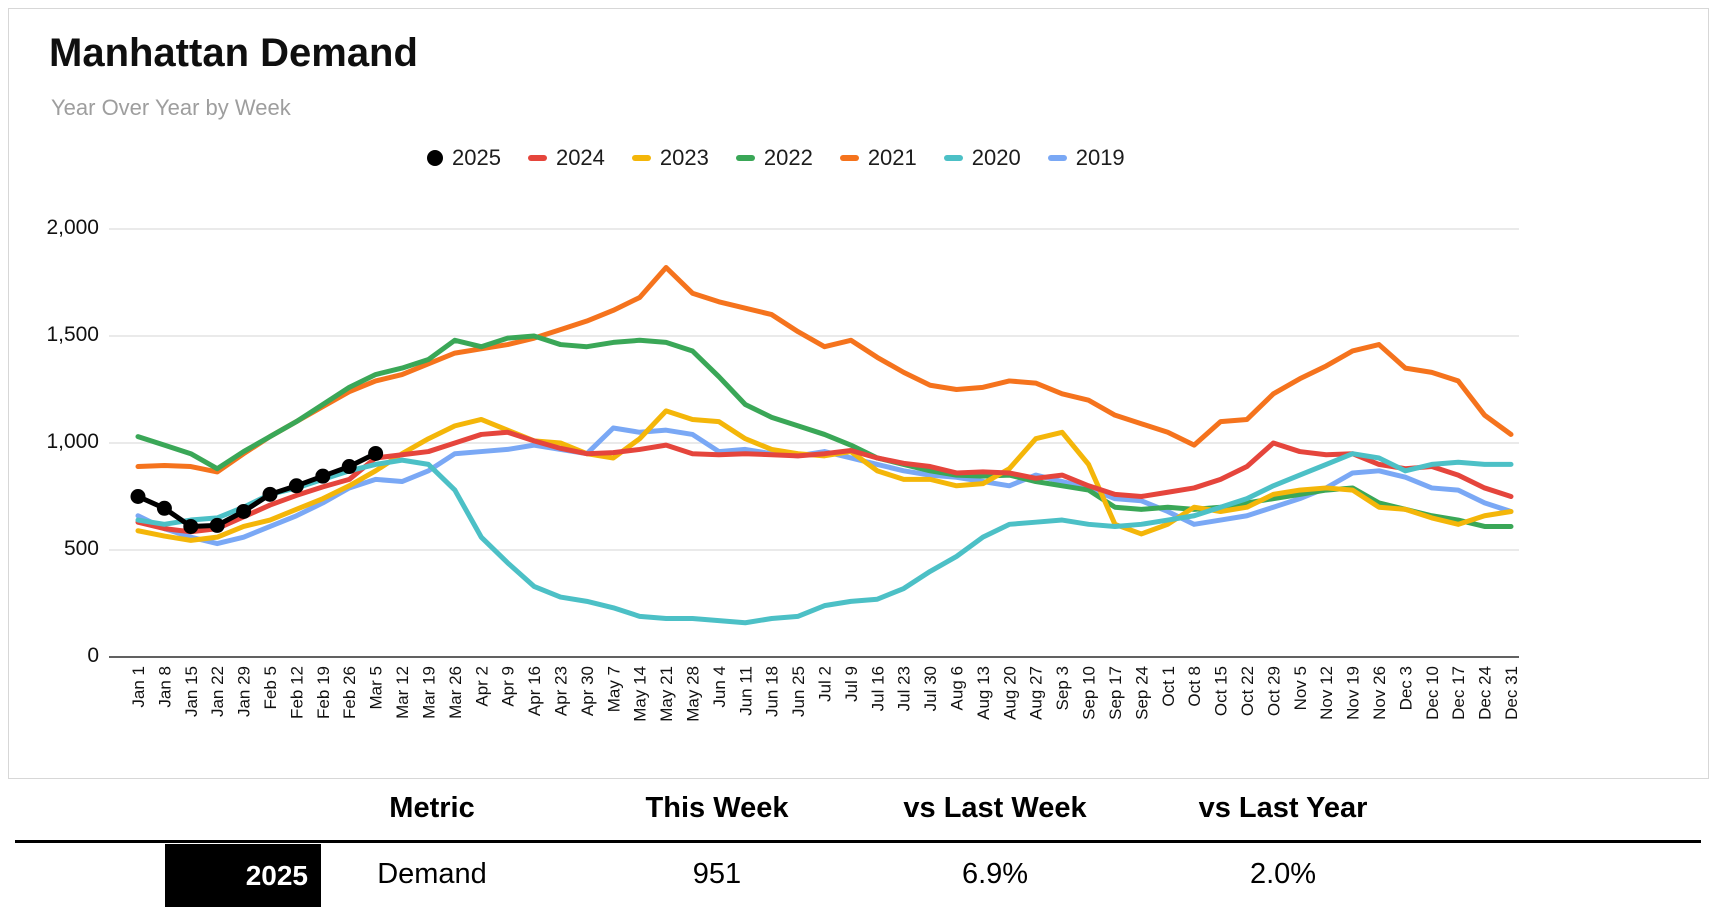 The image size is (1716, 916). Describe the element at coordinates (508, 686) in the screenshot. I see `x-axis-label: Apr 9` at that location.